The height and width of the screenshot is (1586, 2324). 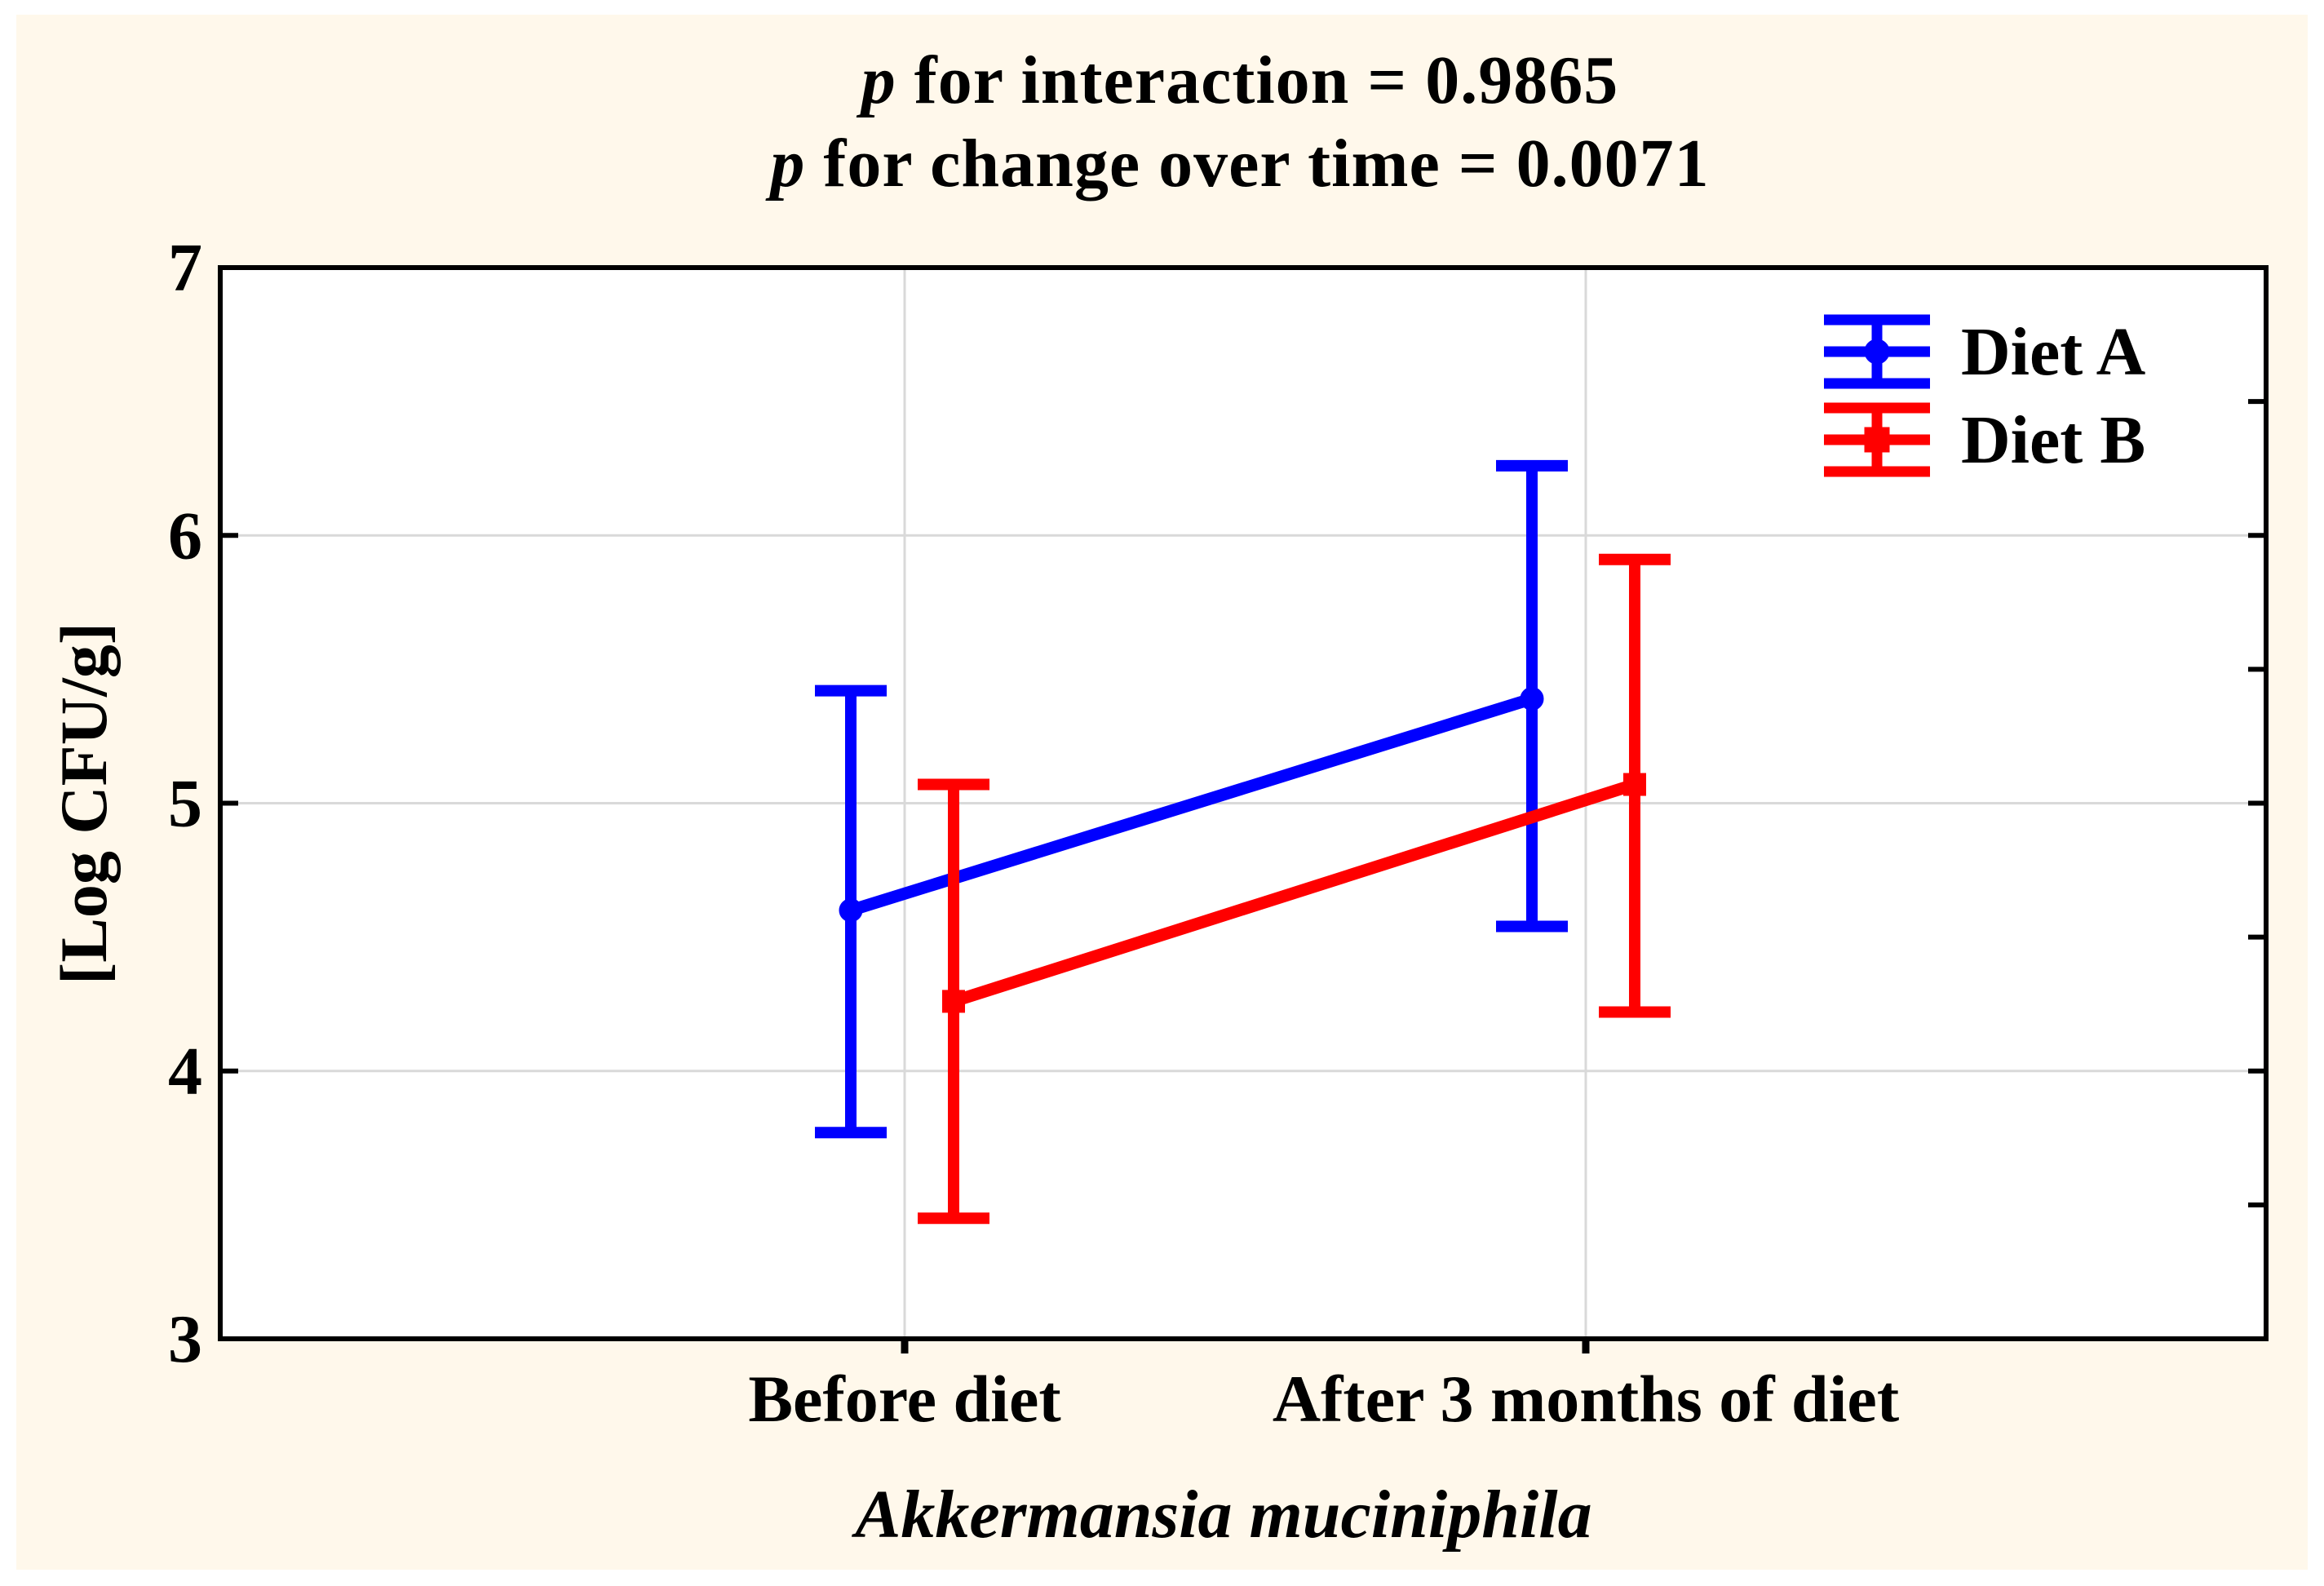 I want to click on error-bar-square-icon, so click(x=1877, y=439).